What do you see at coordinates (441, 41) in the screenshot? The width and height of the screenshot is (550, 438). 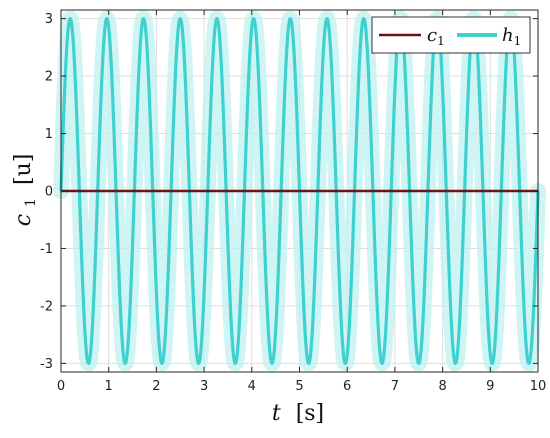 I see `legend-label-c1-sub: 1` at bounding box center [441, 41].